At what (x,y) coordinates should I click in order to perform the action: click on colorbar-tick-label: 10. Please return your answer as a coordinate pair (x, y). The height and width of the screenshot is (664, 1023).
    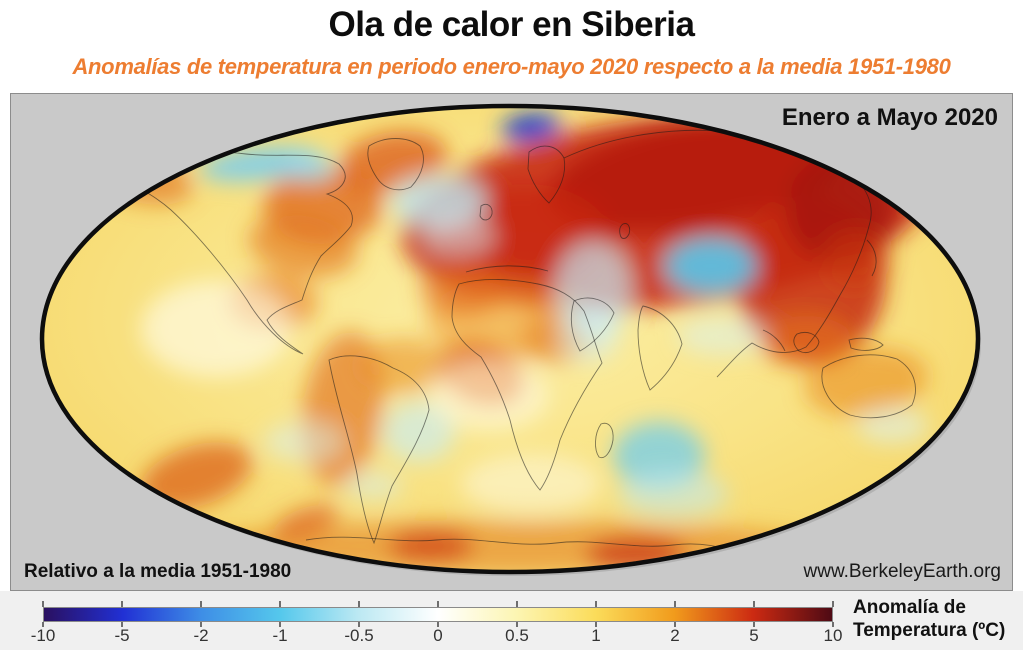
    Looking at the image, I should click on (833, 635).